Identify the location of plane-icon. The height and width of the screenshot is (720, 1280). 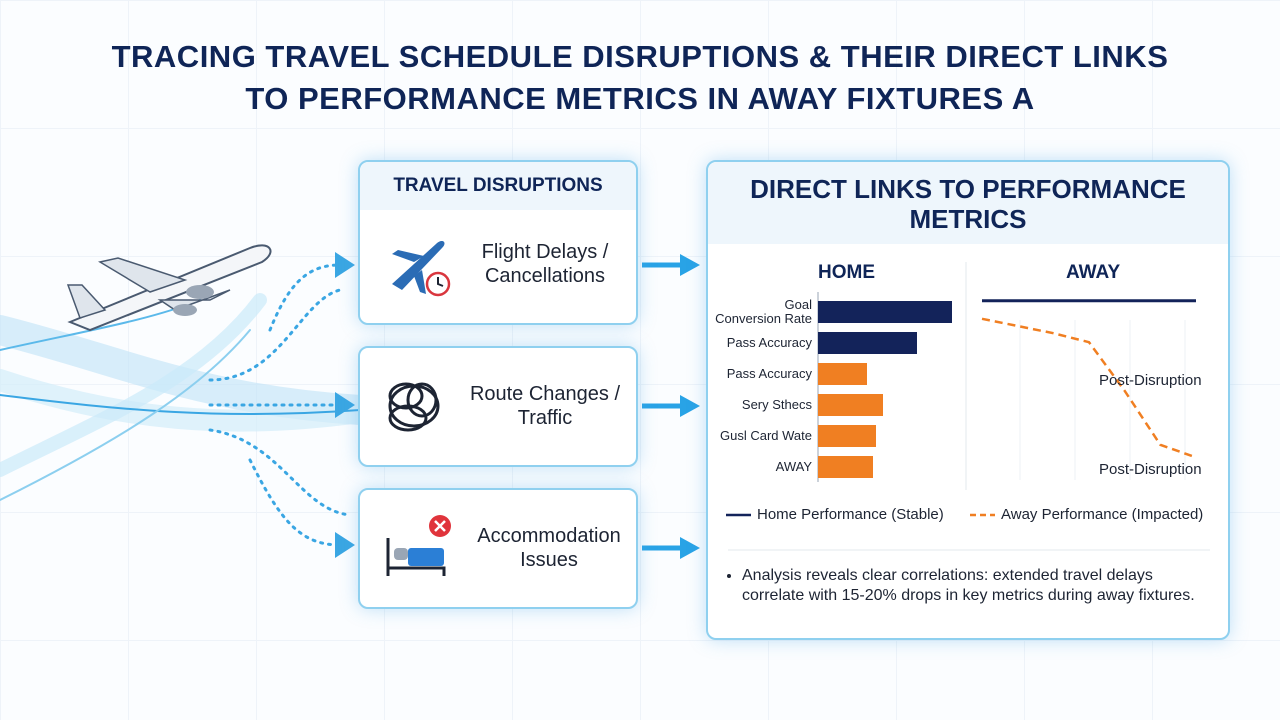
(169, 288).